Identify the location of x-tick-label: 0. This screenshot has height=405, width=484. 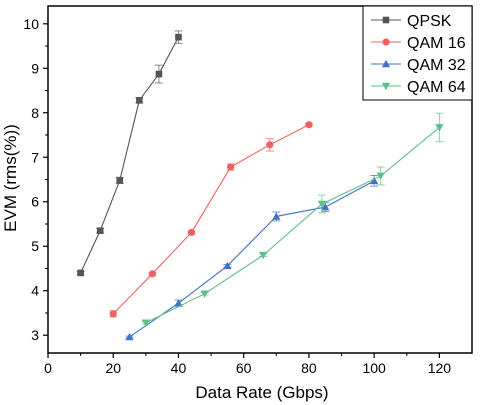
(48, 368).